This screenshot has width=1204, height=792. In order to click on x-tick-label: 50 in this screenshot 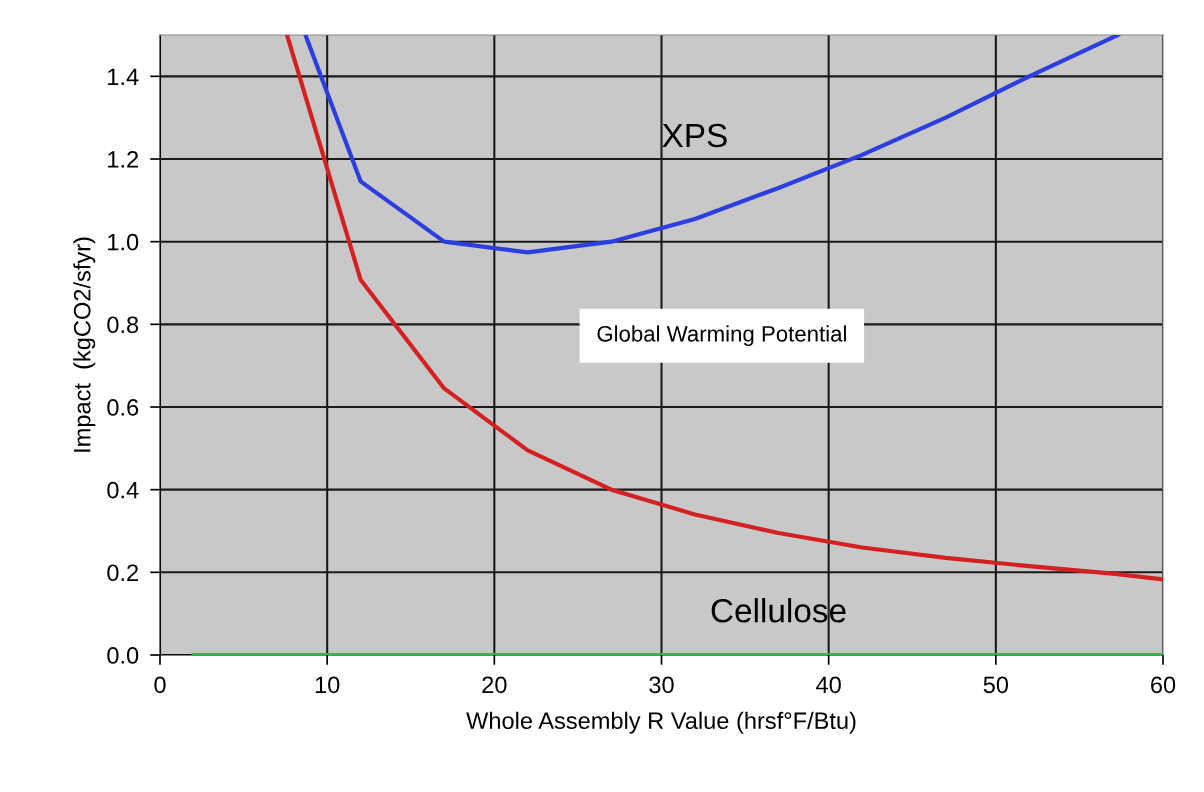, I will do `click(996, 685)`.